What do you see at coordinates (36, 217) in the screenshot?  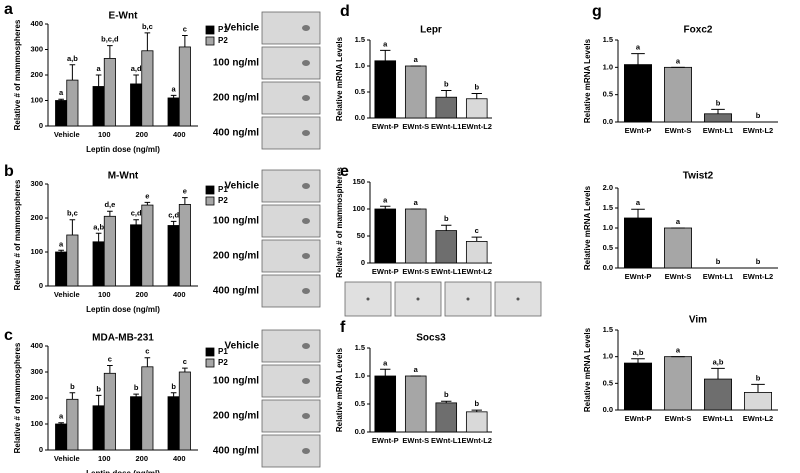 I see `y-tick-label: 200` at bounding box center [36, 217].